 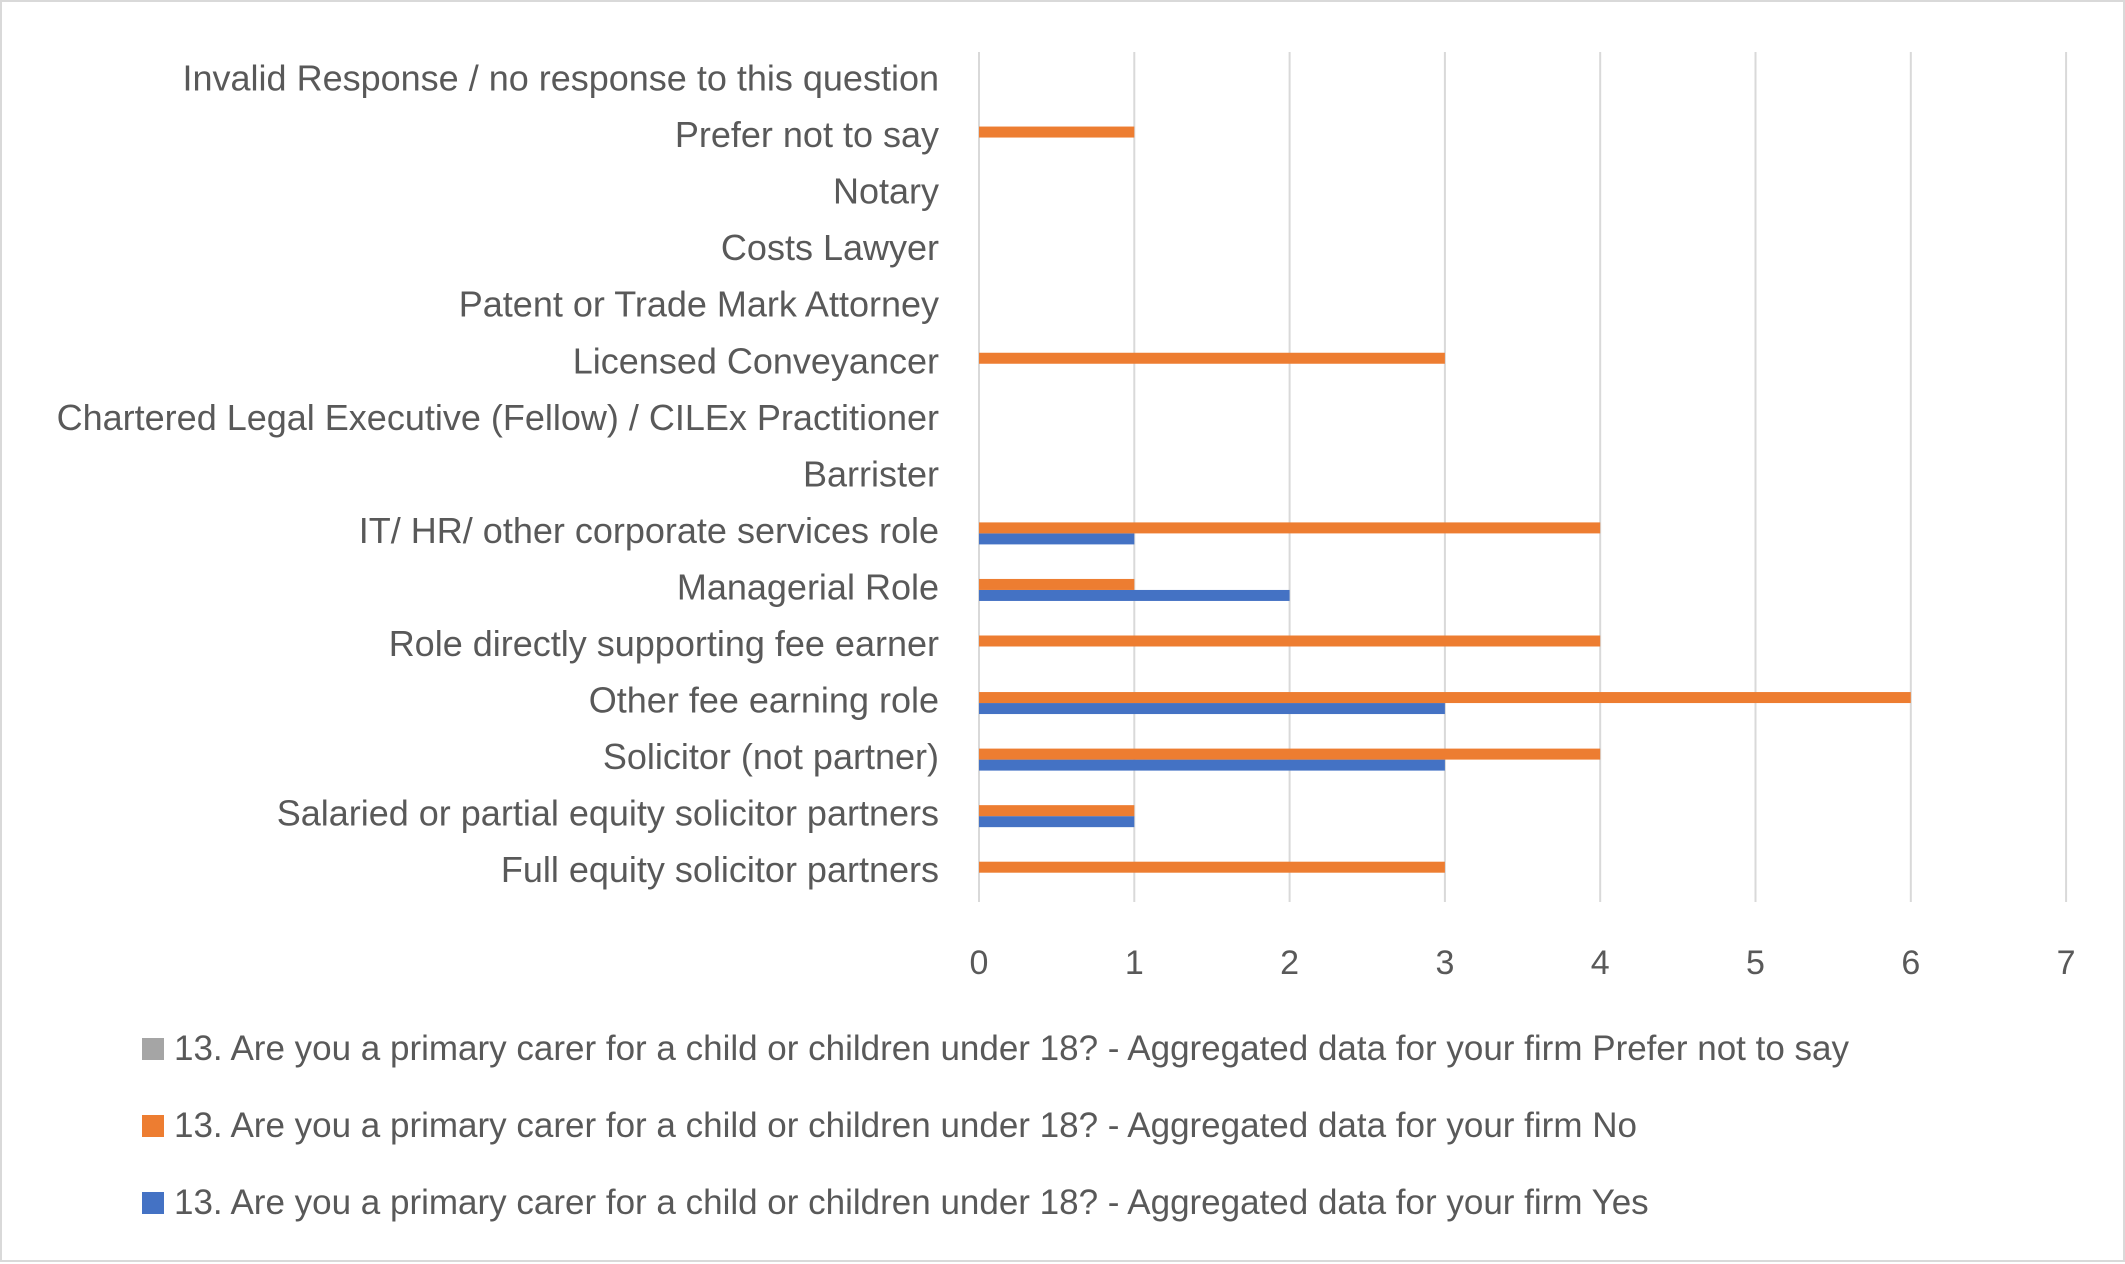 What do you see at coordinates (699, 304) in the screenshot?
I see `category-label: Patent or Trade Mark Attorney` at bounding box center [699, 304].